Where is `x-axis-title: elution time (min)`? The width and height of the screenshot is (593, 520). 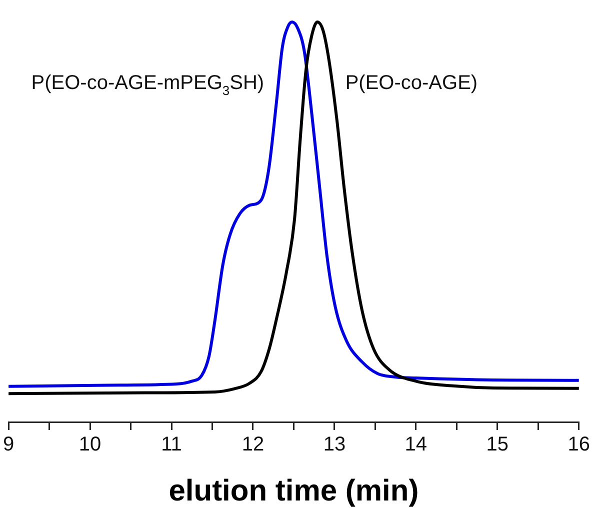 x-axis-title: elution time (min) is located at coordinates (293, 491).